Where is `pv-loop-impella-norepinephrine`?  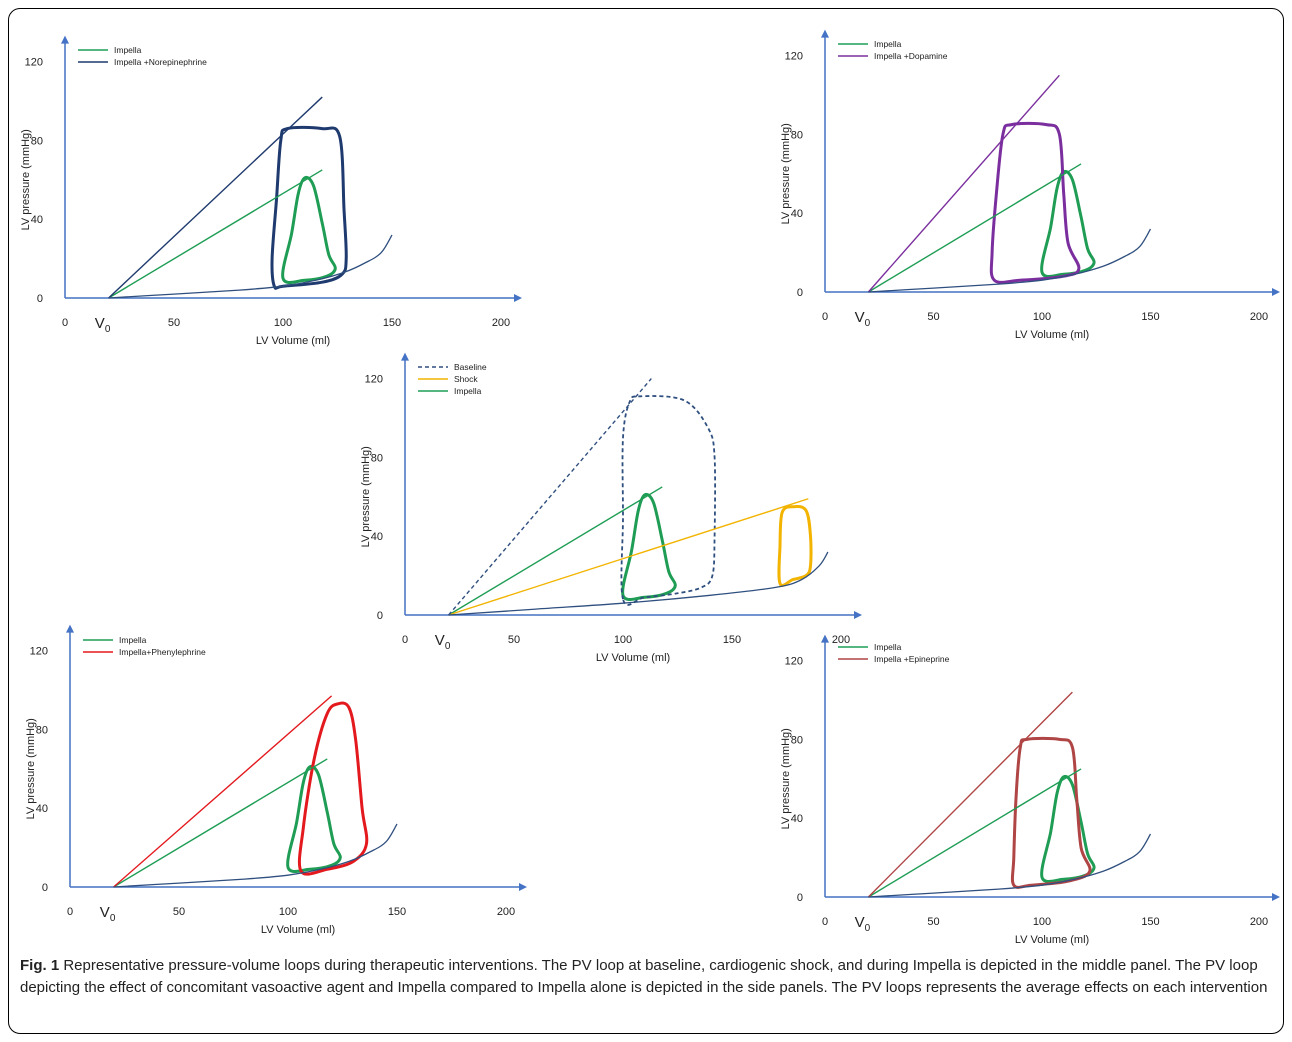
pv-loop-impella-norepinephrine is located at coordinates (309, 207).